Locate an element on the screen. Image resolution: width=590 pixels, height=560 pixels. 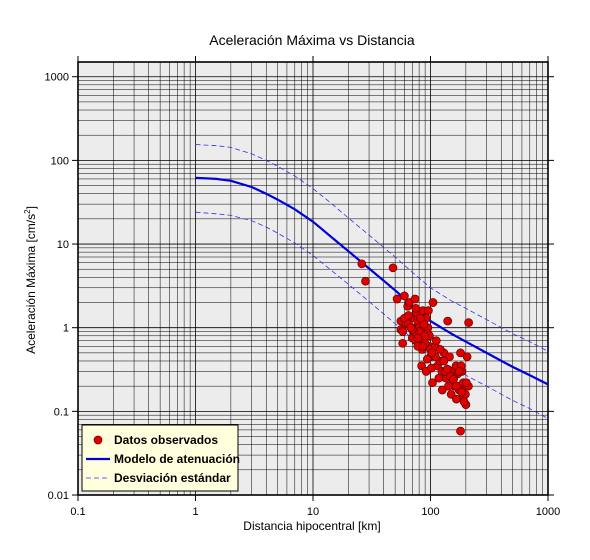
x-tick-label: 0.1 is located at coordinates (77, 512).